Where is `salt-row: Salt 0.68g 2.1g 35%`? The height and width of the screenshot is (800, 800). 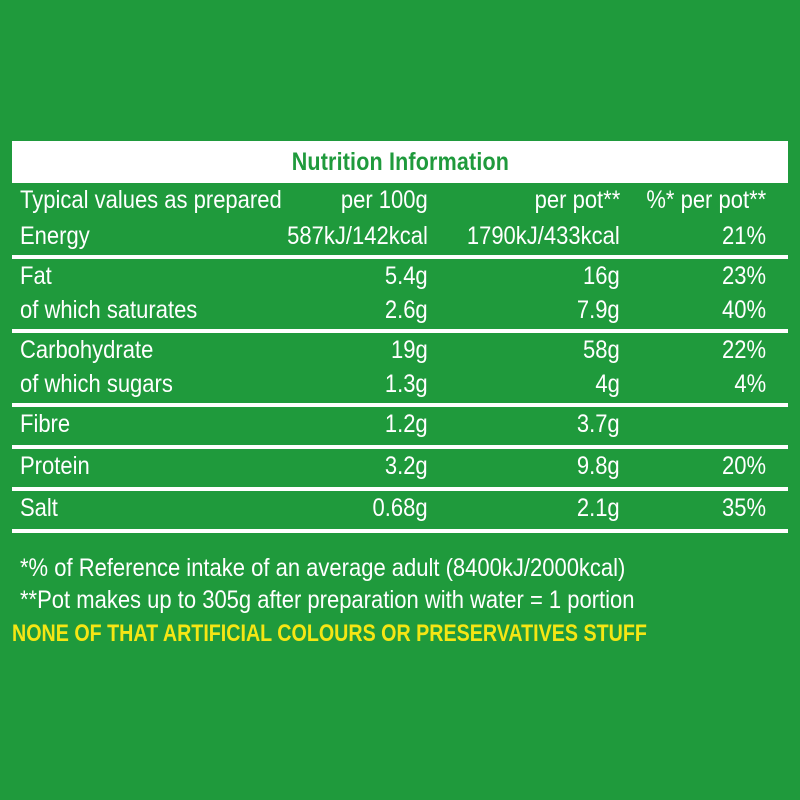
salt-row: Salt 0.68g 2.1g 35% is located at coordinates (400, 510).